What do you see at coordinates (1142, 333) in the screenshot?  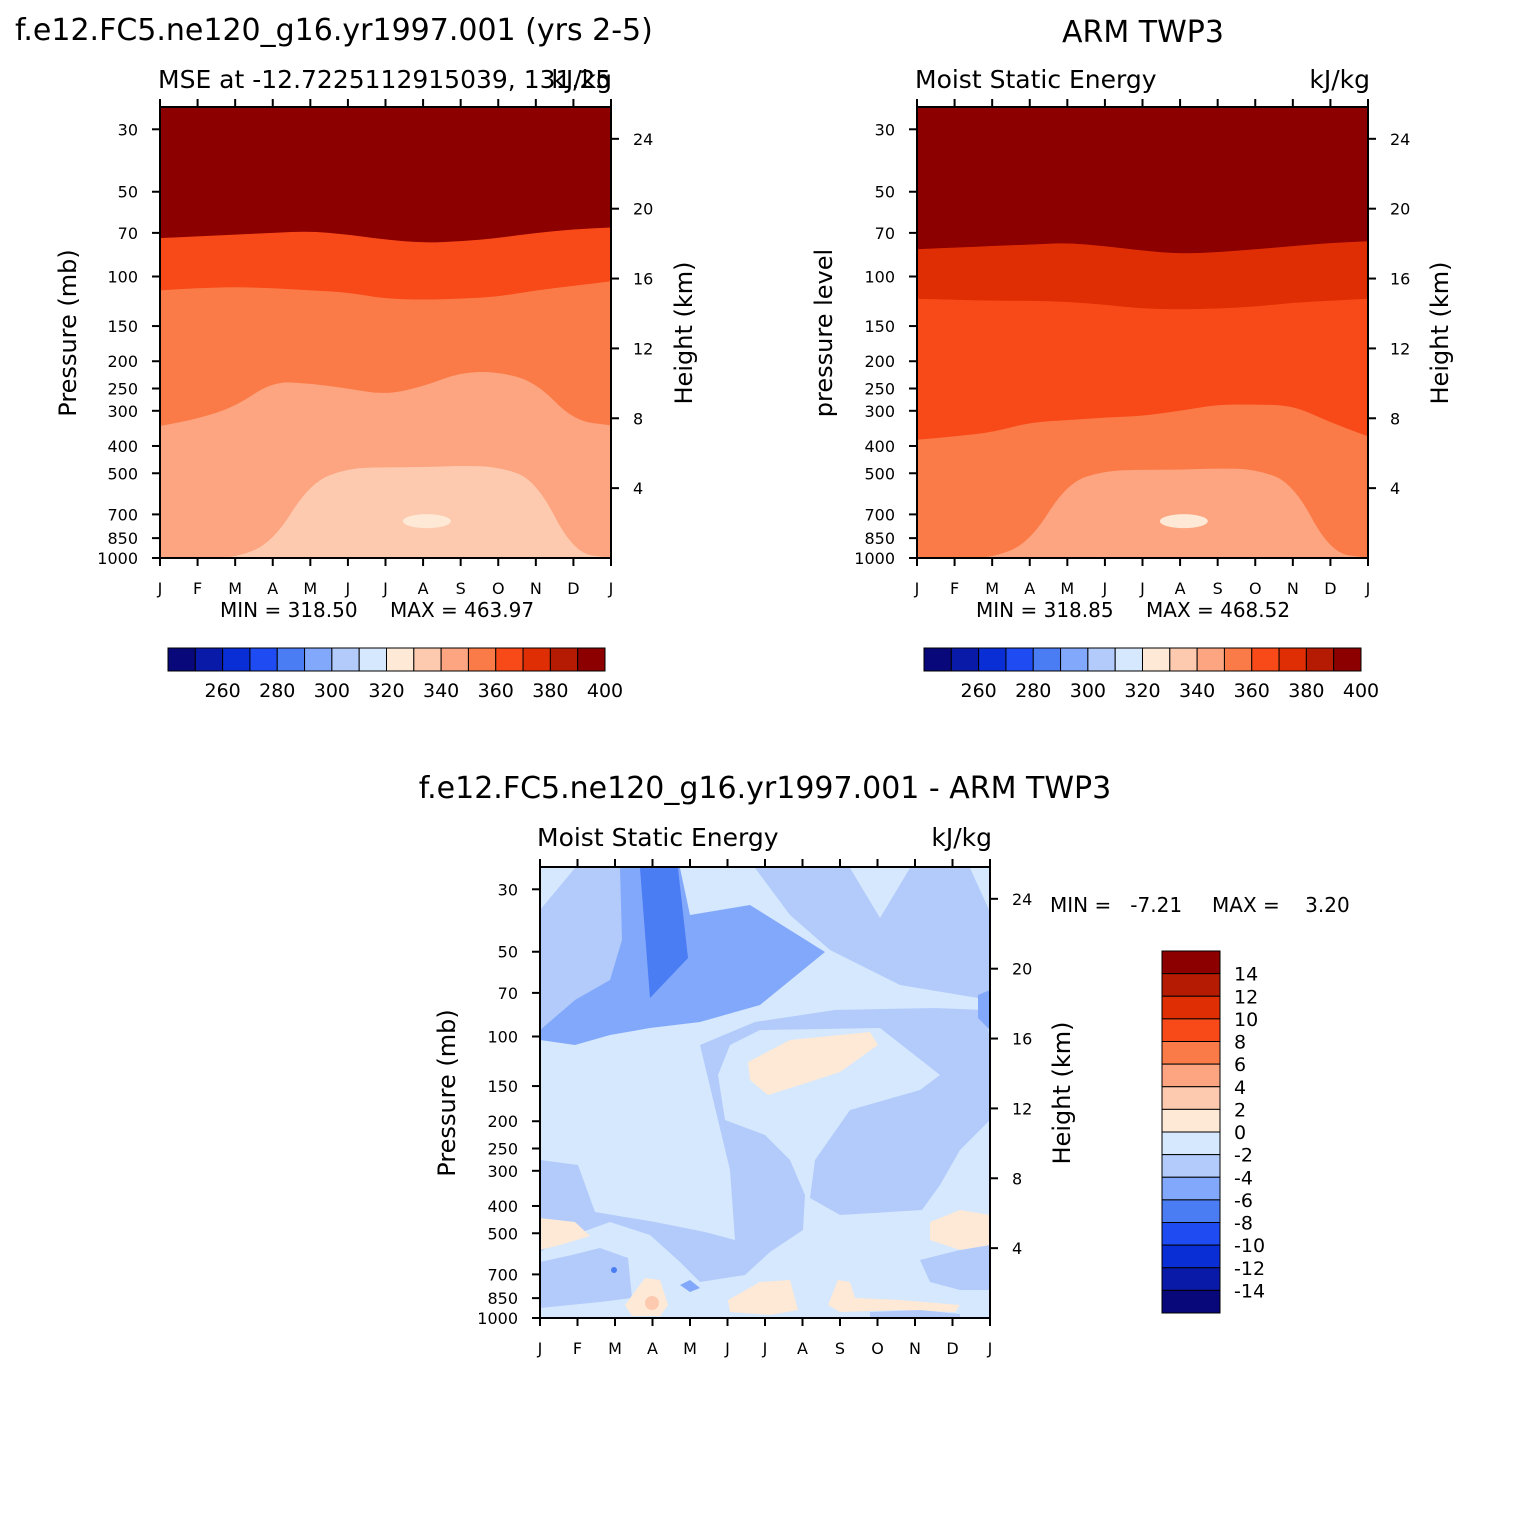 I see `panel-obs-plot-fill` at bounding box center [1142, 333].